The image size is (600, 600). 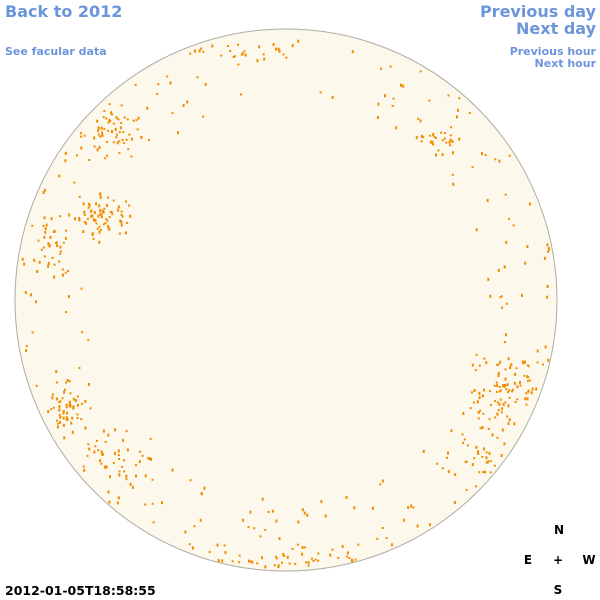 I want to click on previous-hour-link: Previous hour, so click(x=552, y=51).